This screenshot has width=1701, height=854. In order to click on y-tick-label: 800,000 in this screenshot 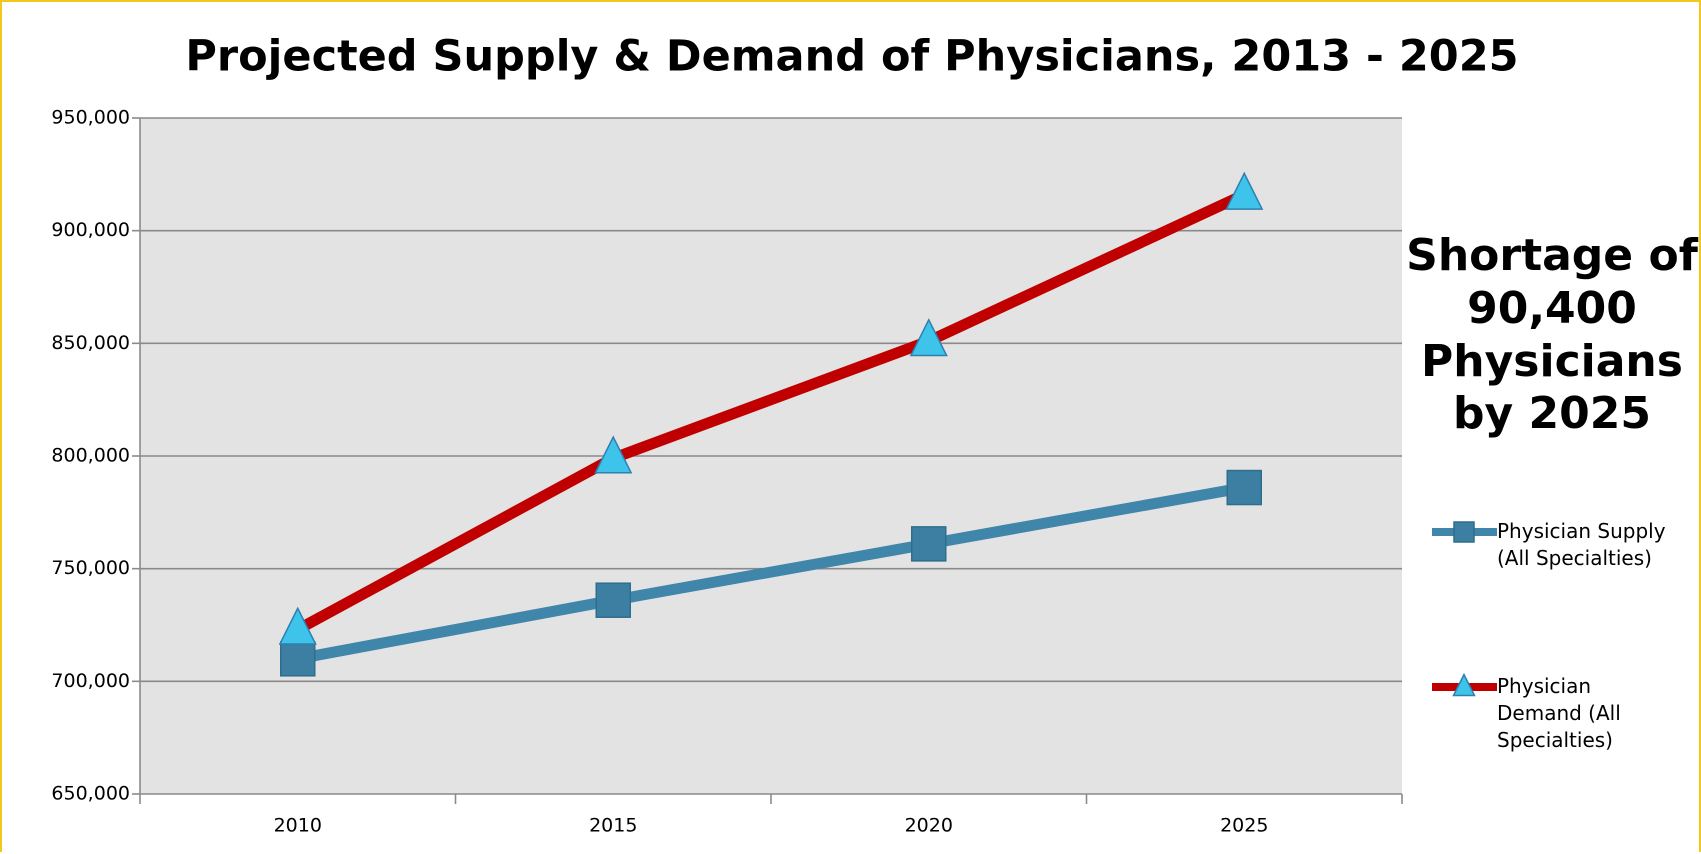, I will do `click(90, 456)`.